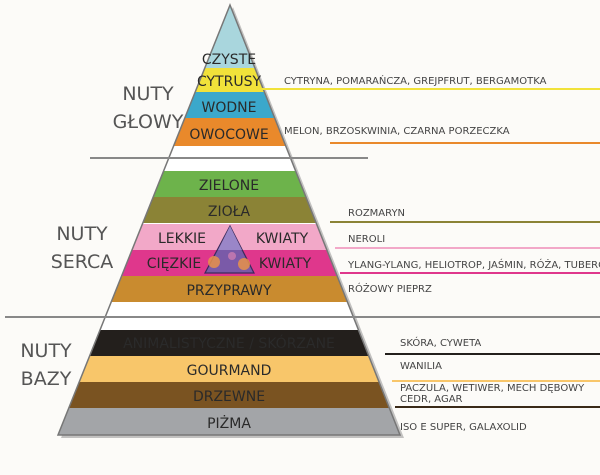 This screenshot has width=600, height=475. What do you see at coordinates (229, 82) in the screenshot?
I see `band-label-cytrusy: CYTRUSY` at bounding box center [229, 82].